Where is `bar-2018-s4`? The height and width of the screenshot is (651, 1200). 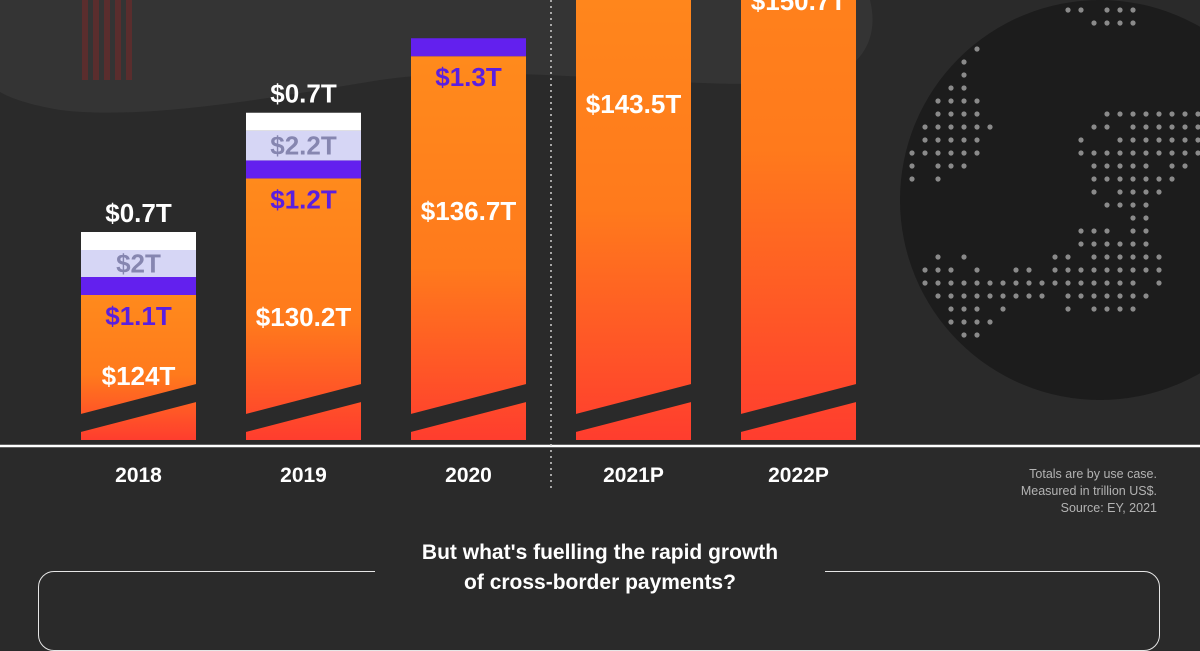 bar-2018-s4 is located at coordinates (138, 241).